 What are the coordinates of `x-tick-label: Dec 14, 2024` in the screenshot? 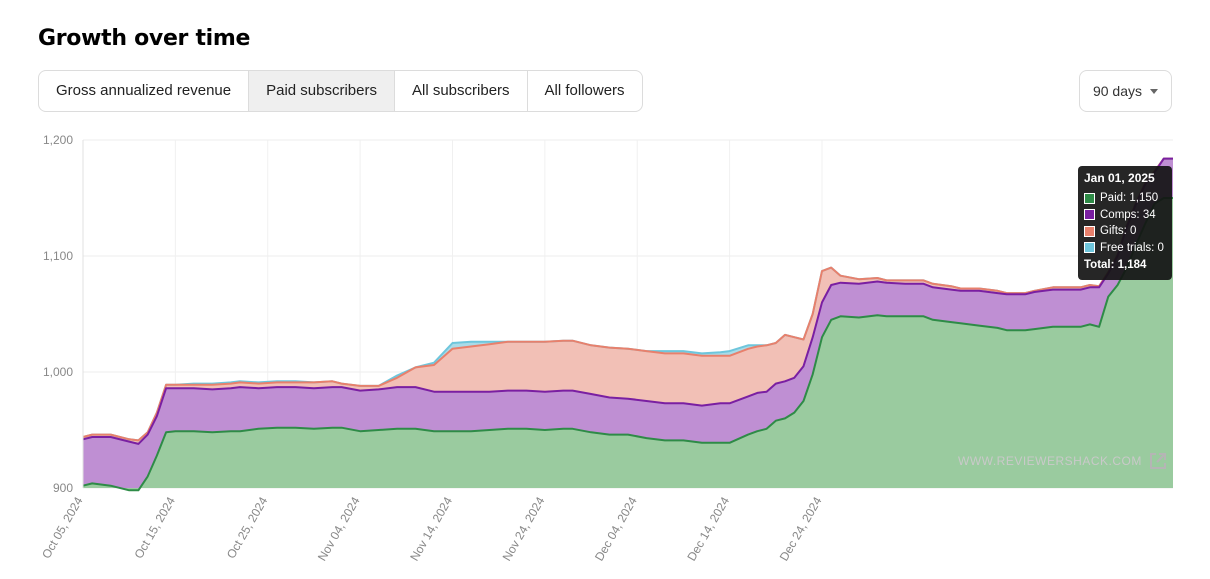 It's located at (708, 528).